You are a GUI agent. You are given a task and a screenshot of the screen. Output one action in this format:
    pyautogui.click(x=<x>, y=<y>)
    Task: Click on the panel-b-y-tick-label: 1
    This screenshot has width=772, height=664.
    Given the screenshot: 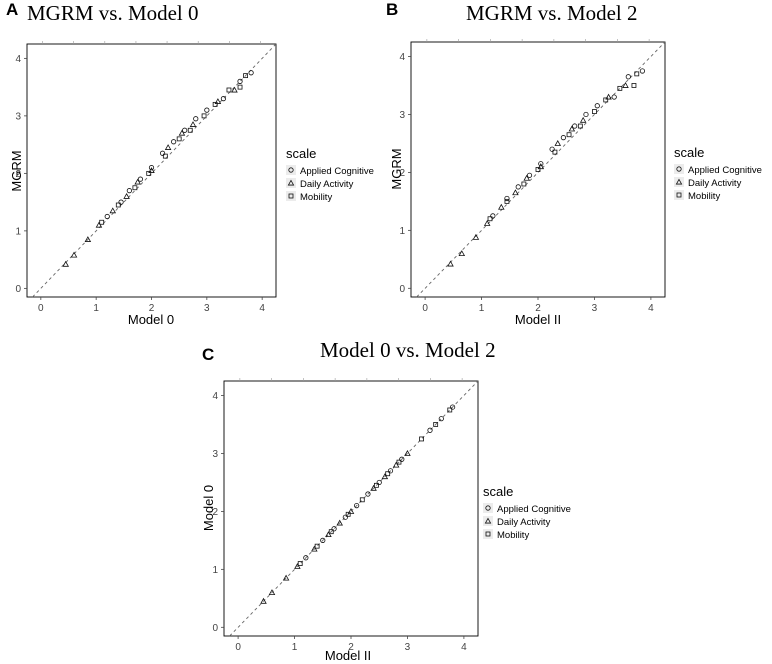 What is the action you would take?
    pyautogui.click(x=402, y=231)
    